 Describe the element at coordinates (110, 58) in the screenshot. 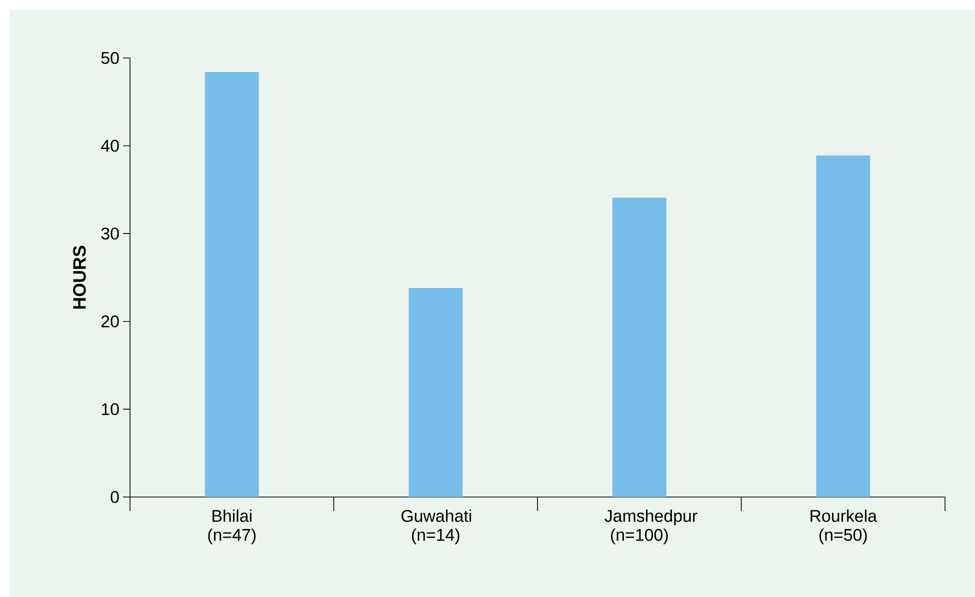

I see `y-tick-label: 50` at that location.